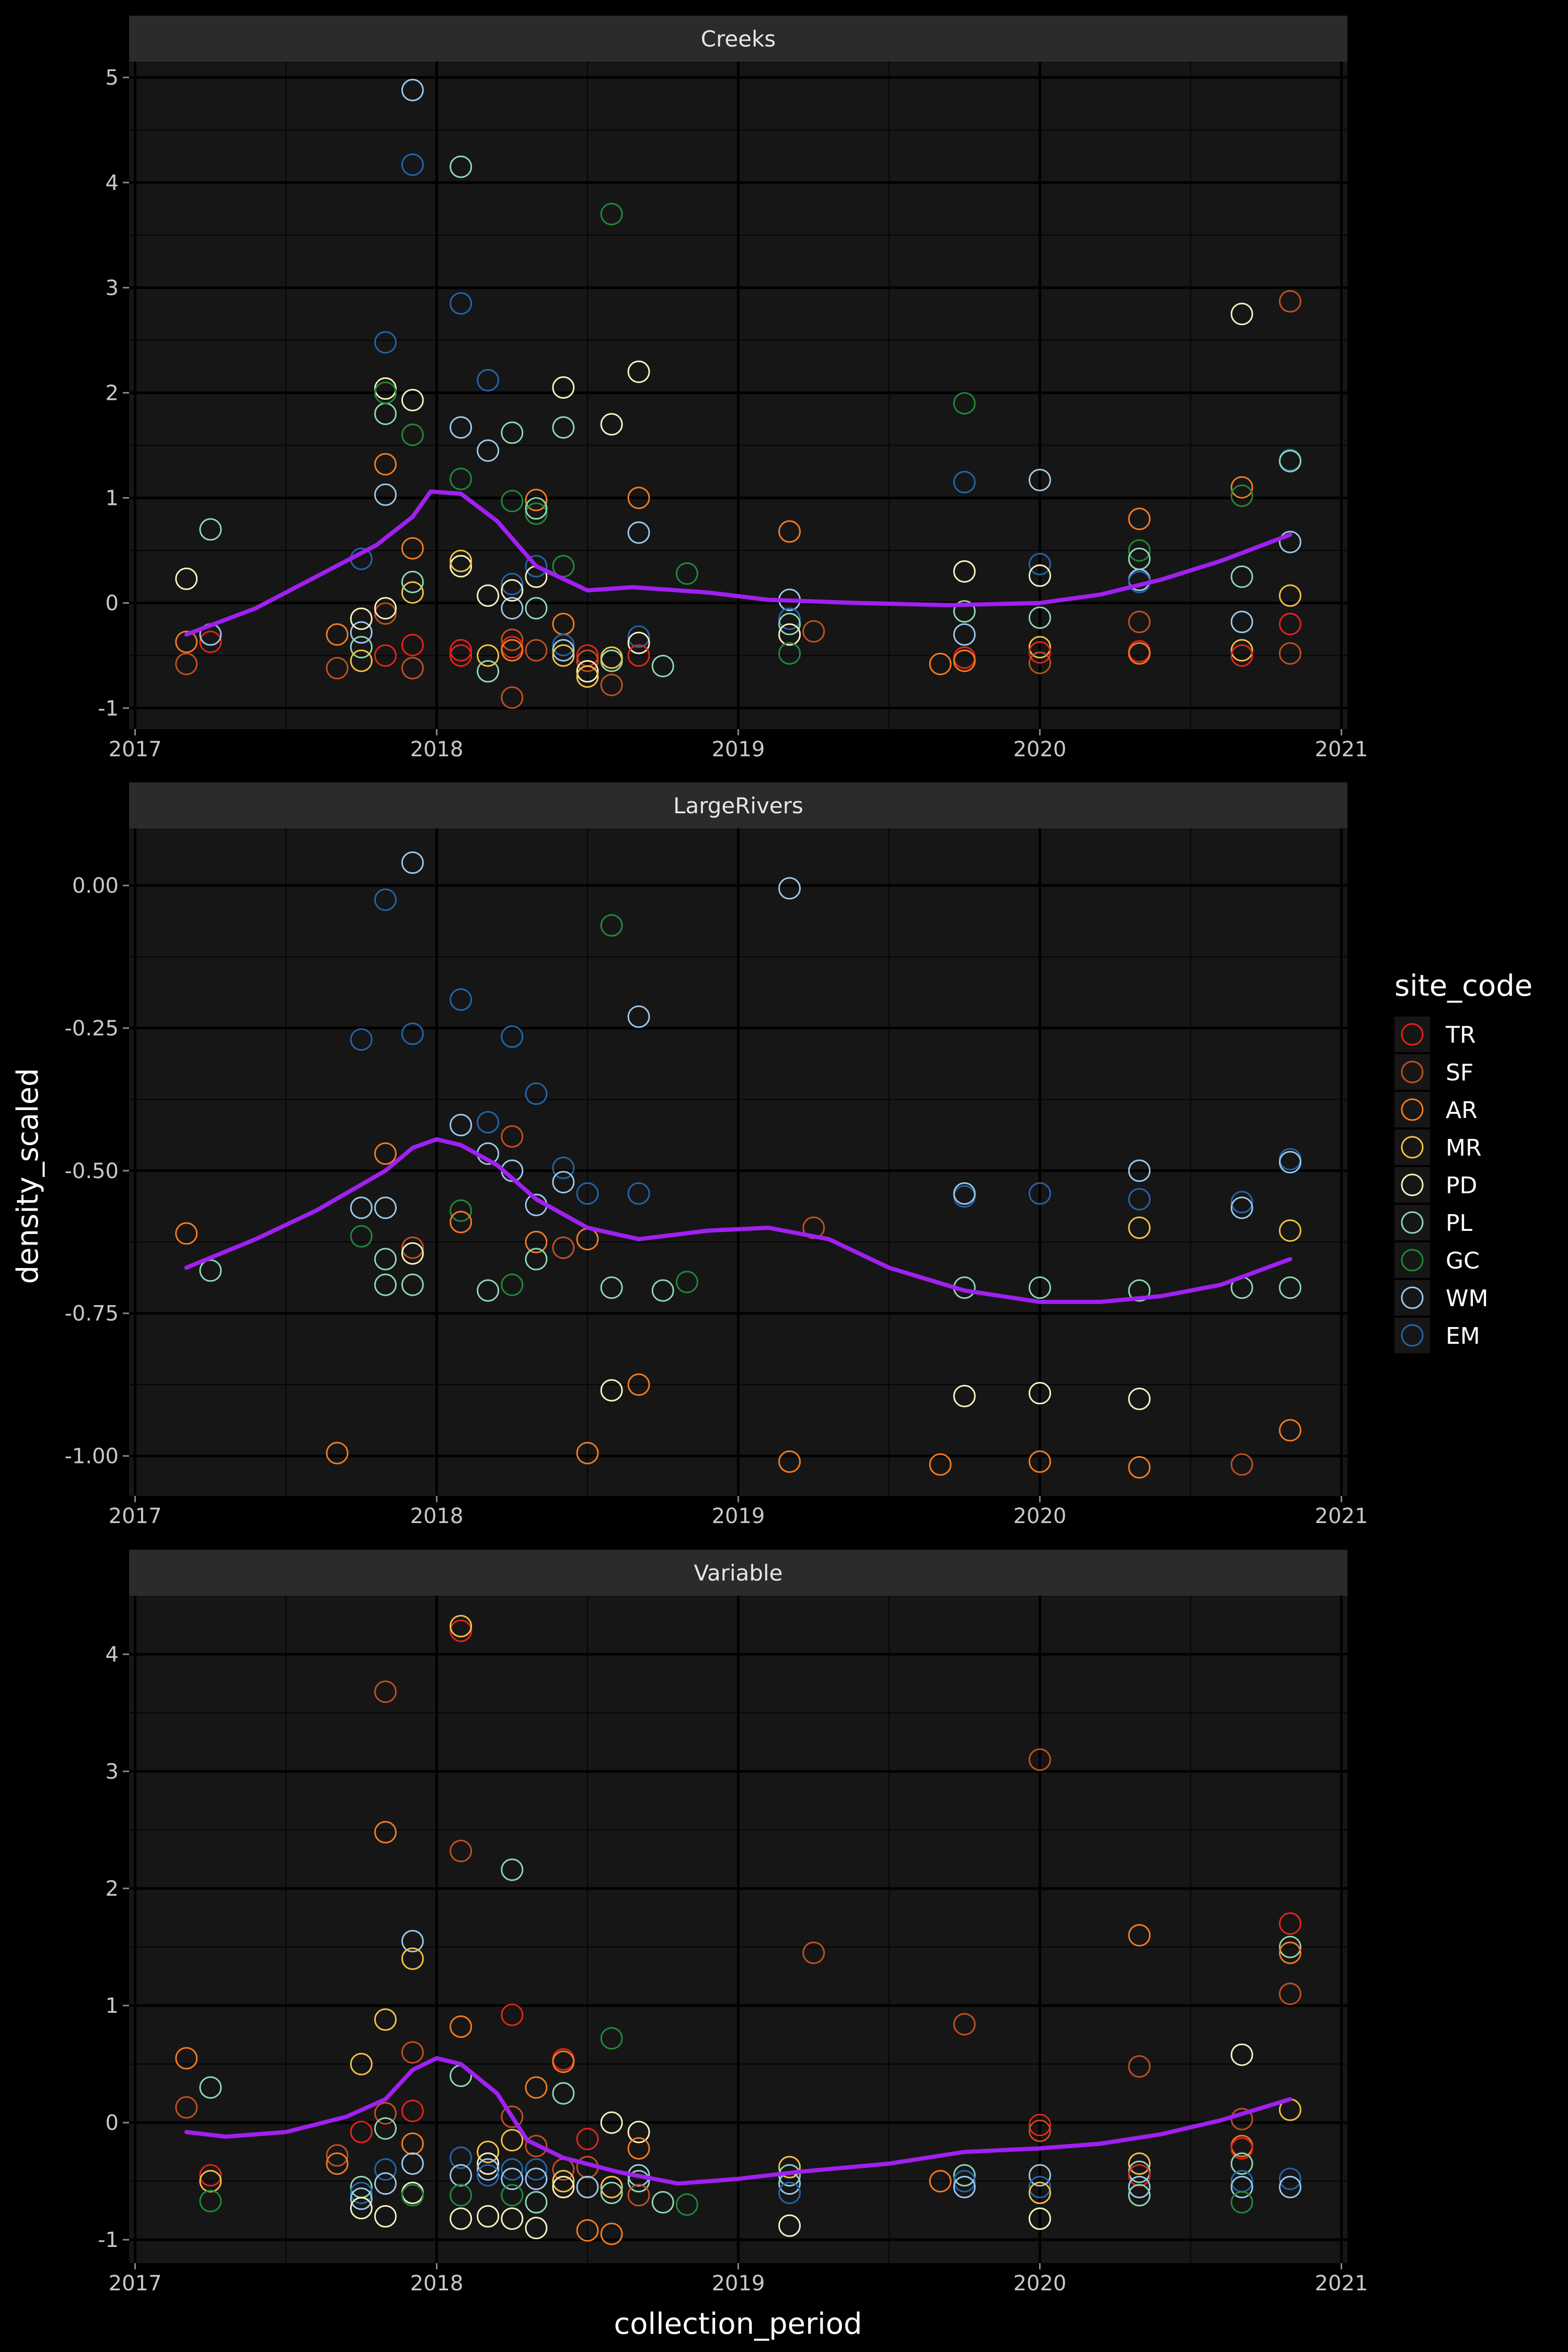 Image resolution: width=1568 pixels, height=2352 pixels. Describe the element at coordinates (738, 805) in the screenshot. I see `facet-strip-label: LargeRivers` at that location.